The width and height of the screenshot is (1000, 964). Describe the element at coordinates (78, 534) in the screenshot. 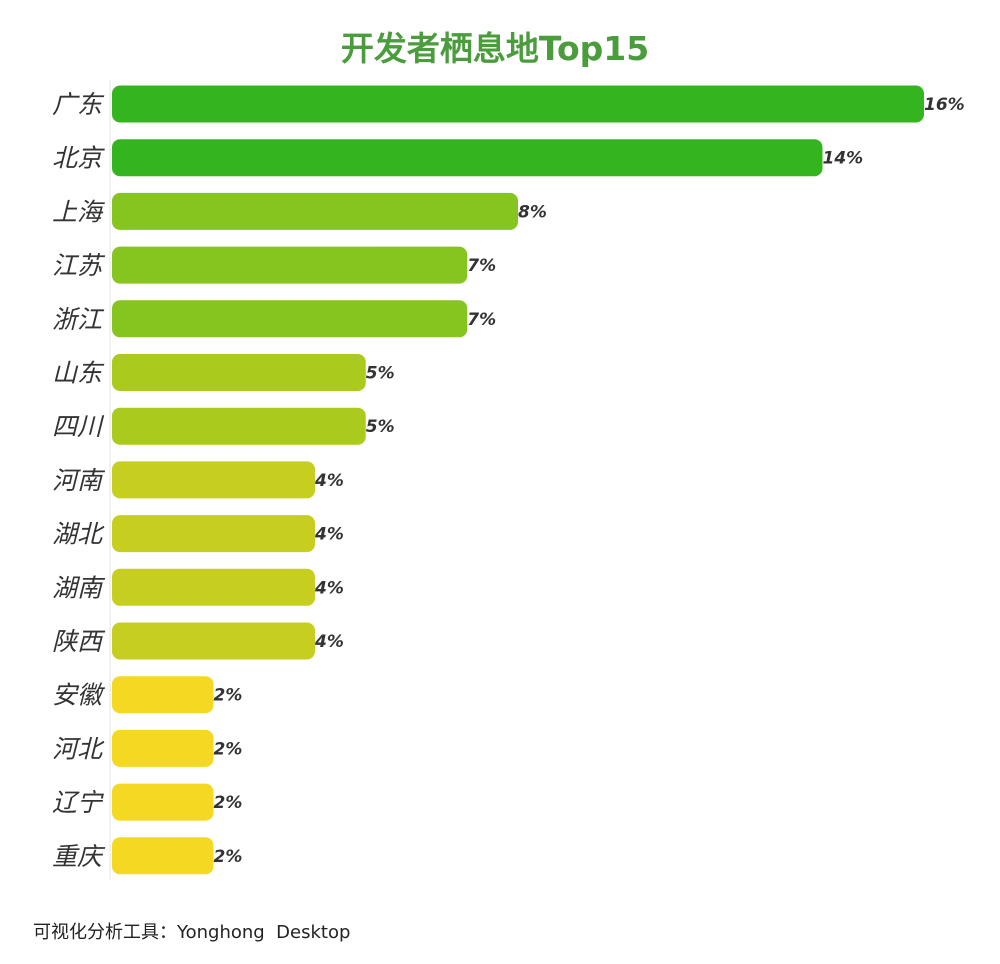

I see `category-label: 湖北` at that location.